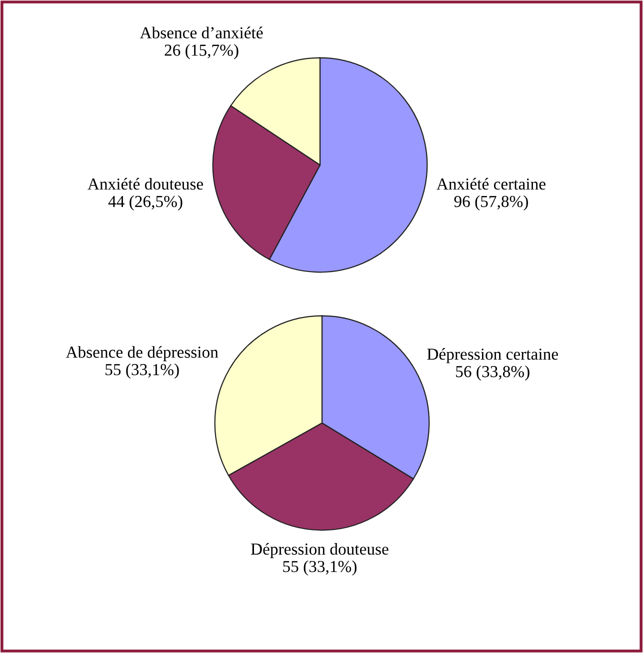 This screenshot has height=653, width=643. Describe the element at coordinates (201, 52) in the screenshot. I see `data-label: 26 (15,7%)` at that location.